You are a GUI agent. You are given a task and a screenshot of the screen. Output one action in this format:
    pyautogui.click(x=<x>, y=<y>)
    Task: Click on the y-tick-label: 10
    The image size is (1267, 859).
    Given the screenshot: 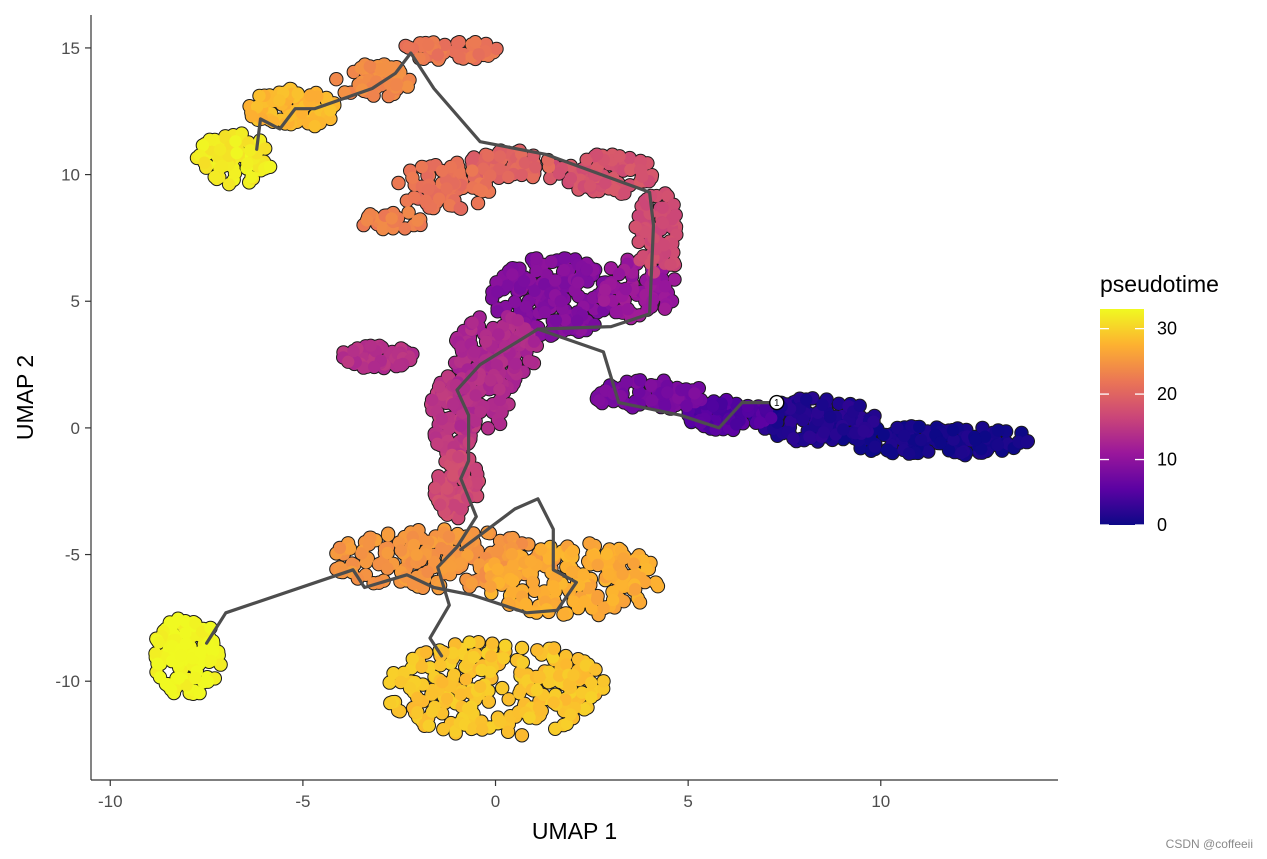 What is the action you would take?
    pyautogui.click(x=70, y=175)
    